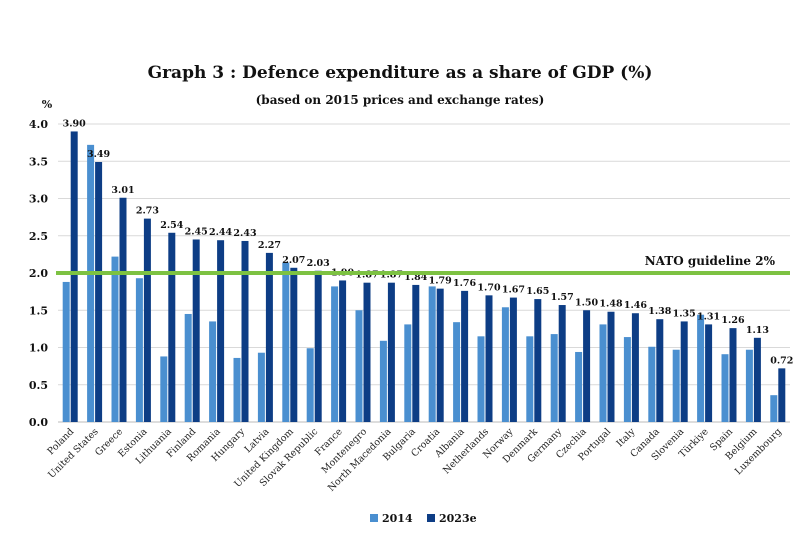 This screenshot has width=800, height=533. What do you see at coordinates (733, 320) in the screenshot?
I see `data-label: 1.26` at bounding box center [733, 320].